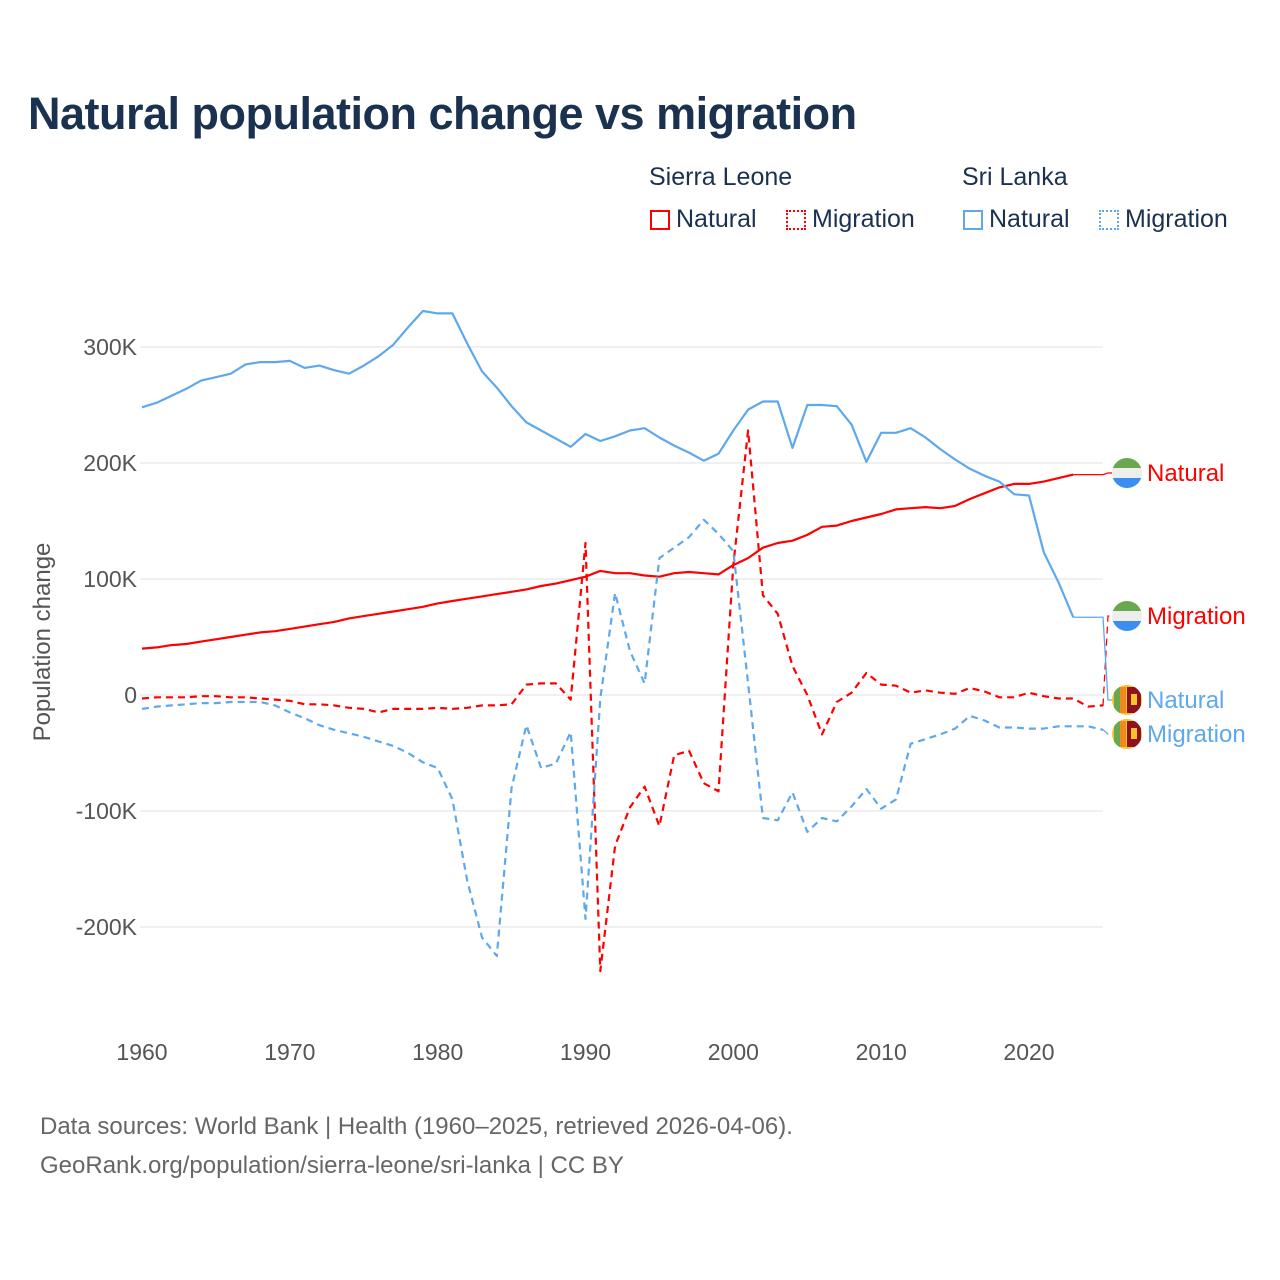  I want to click on y-tick-label: 100K, so click(110, 579).